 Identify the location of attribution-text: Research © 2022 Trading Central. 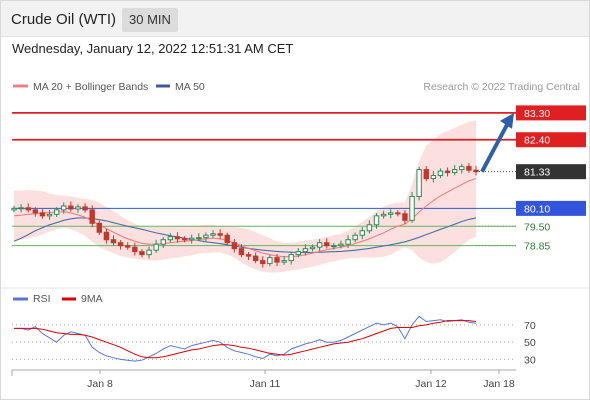
(501, 87).